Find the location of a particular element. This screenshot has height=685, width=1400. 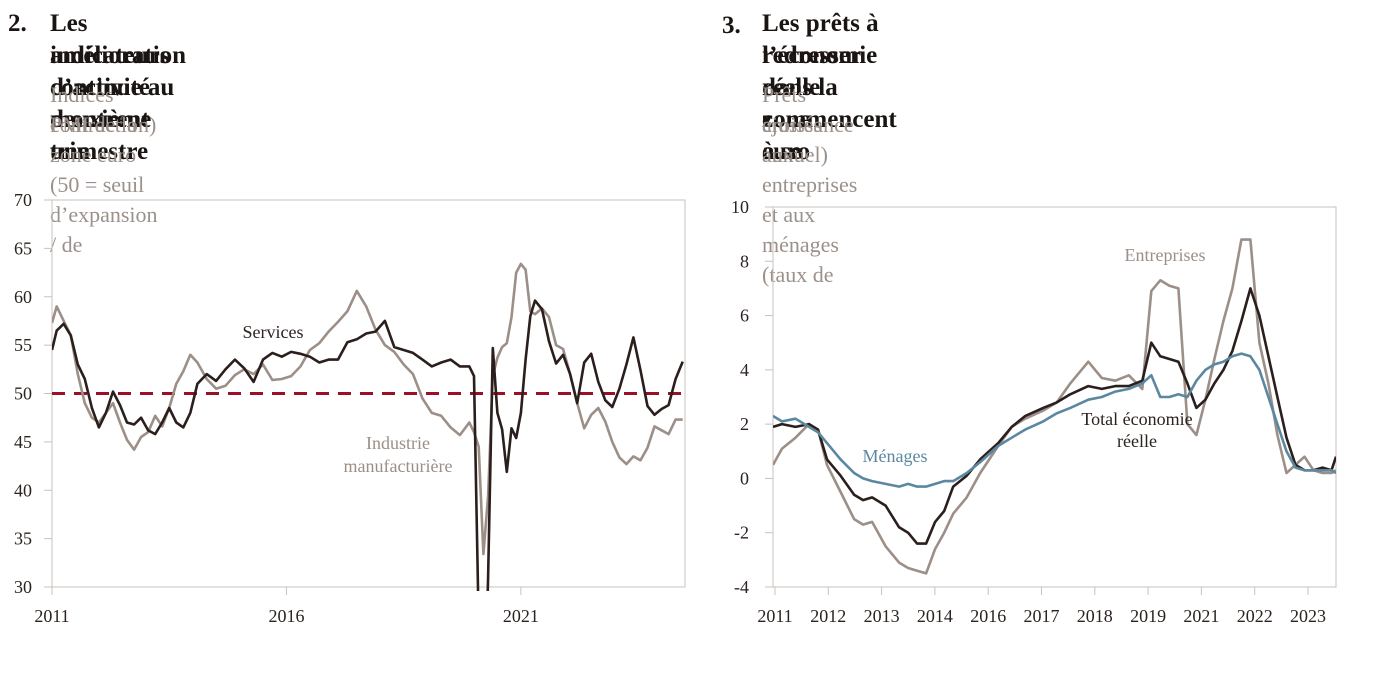

x-tick-label: 2013 is located at coordinates (882, 616).